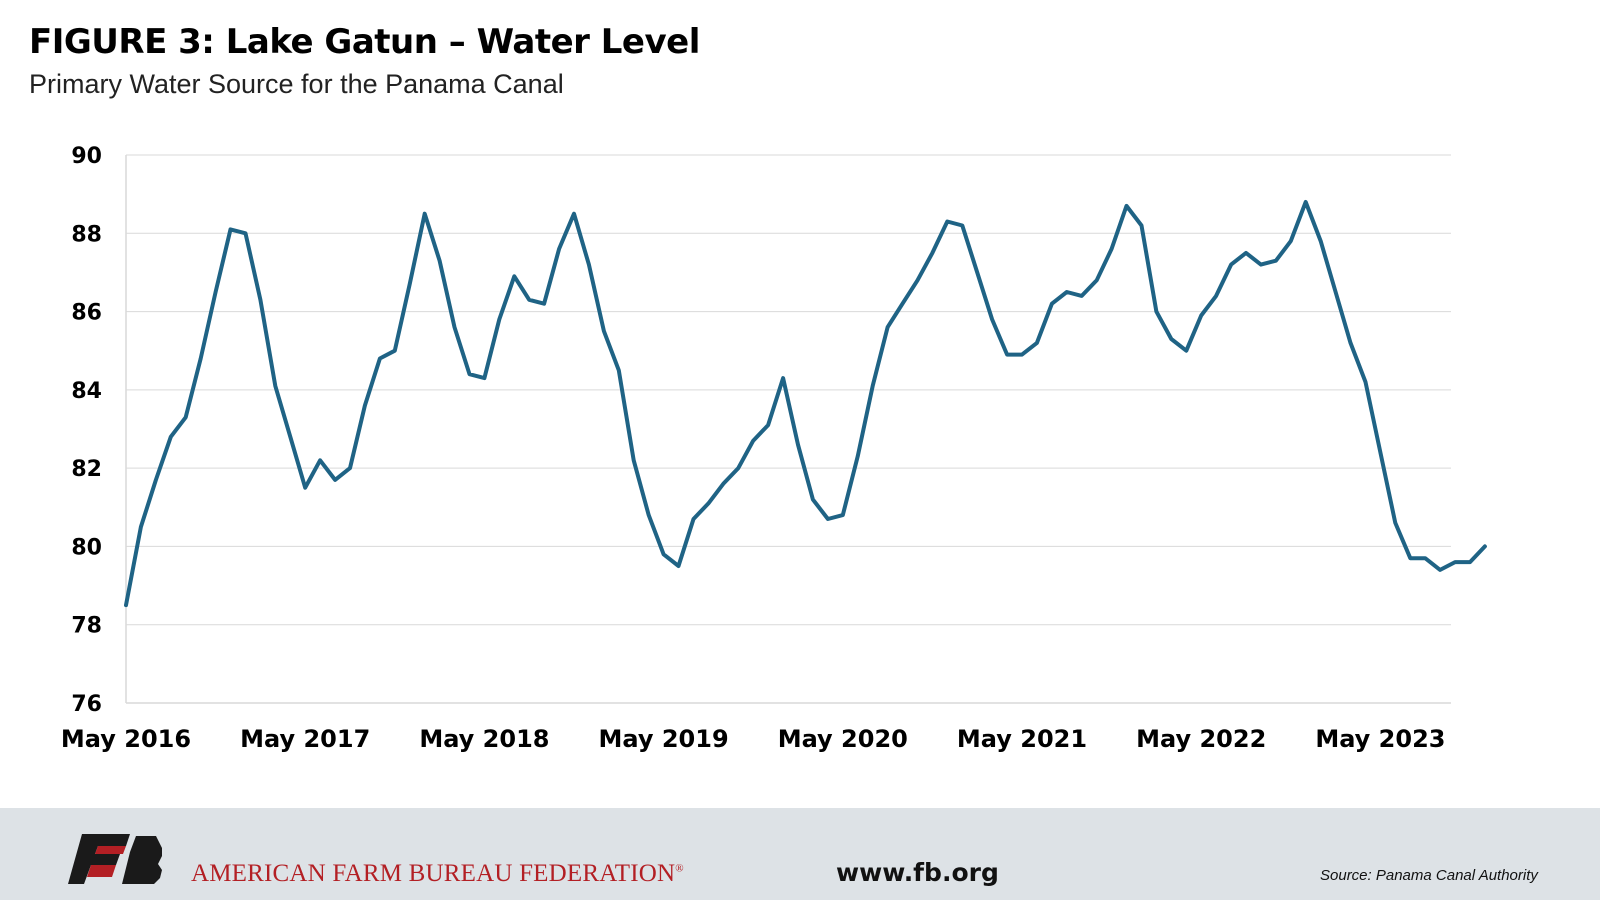 Image resolution: width=1600 pixels, height=900 pixels. Describe the element at coordinates (437, 873) in the screenshot. I see `org-name: AMERICAN FARM BUREAU FEDERATION®` at that location.